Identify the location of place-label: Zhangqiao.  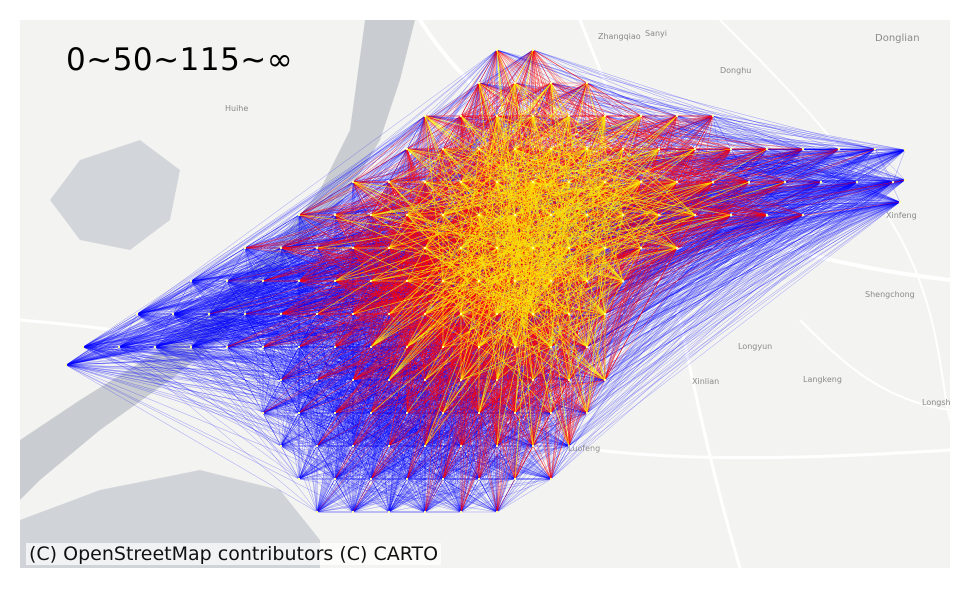
(619, 36).